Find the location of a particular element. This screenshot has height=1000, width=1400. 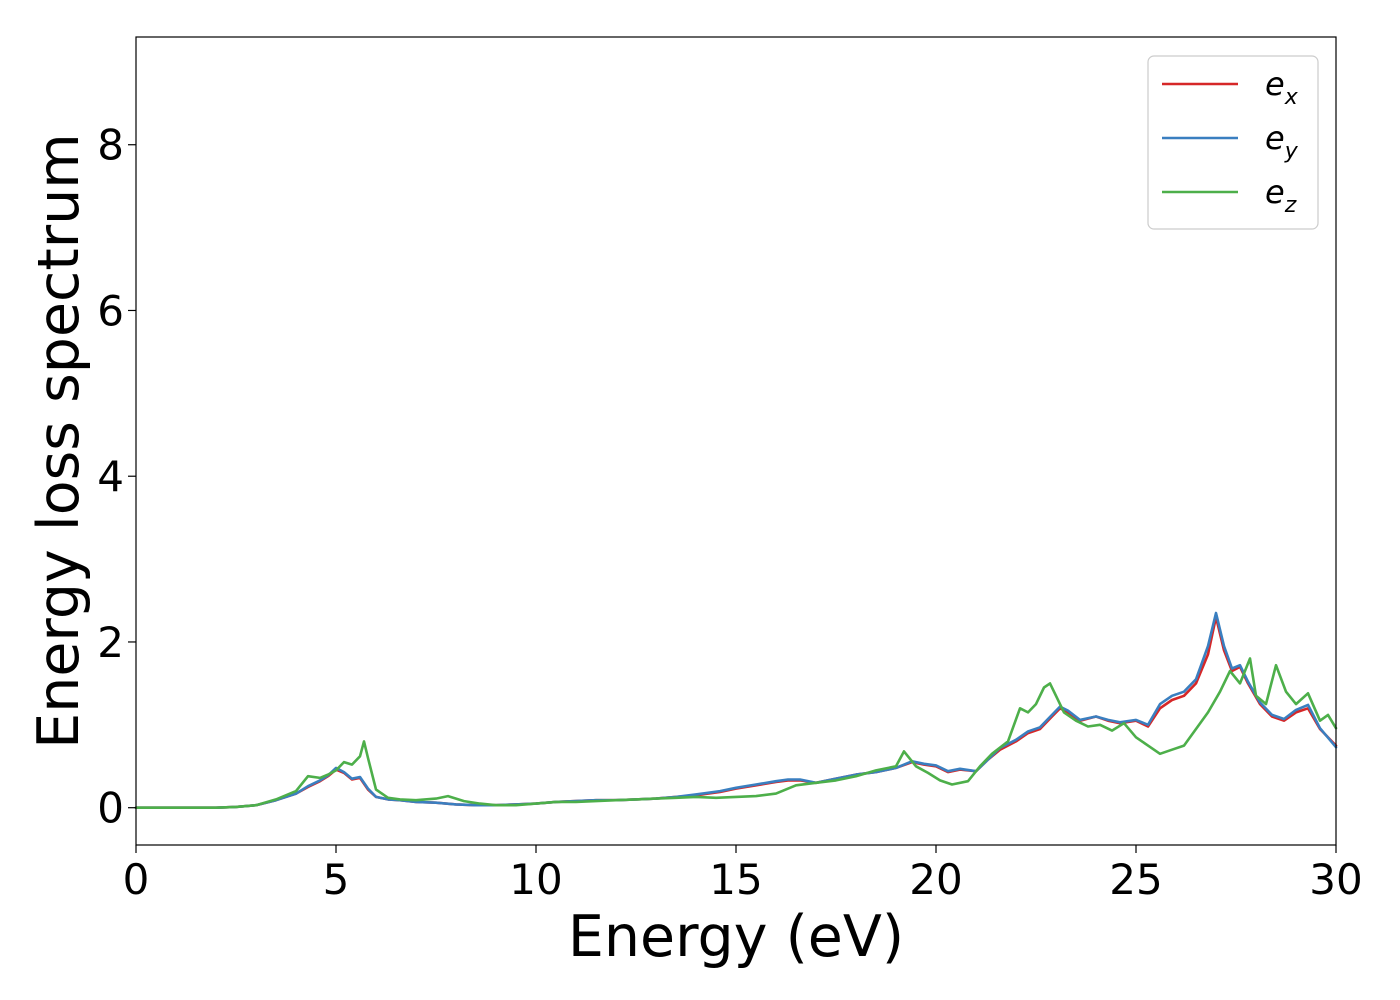

x-tick-label: 10 is located at coordinates (535, 879).